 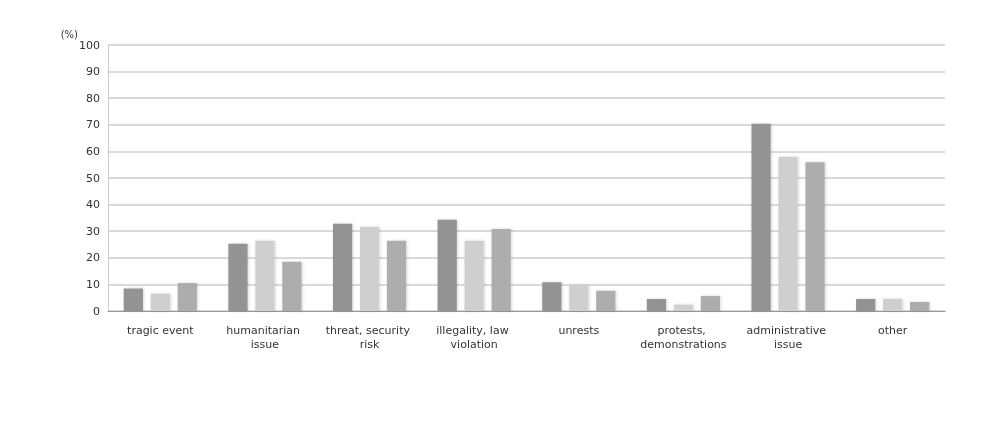 I want to click on x-tick-label: unrests, so click(x=579, y=330).